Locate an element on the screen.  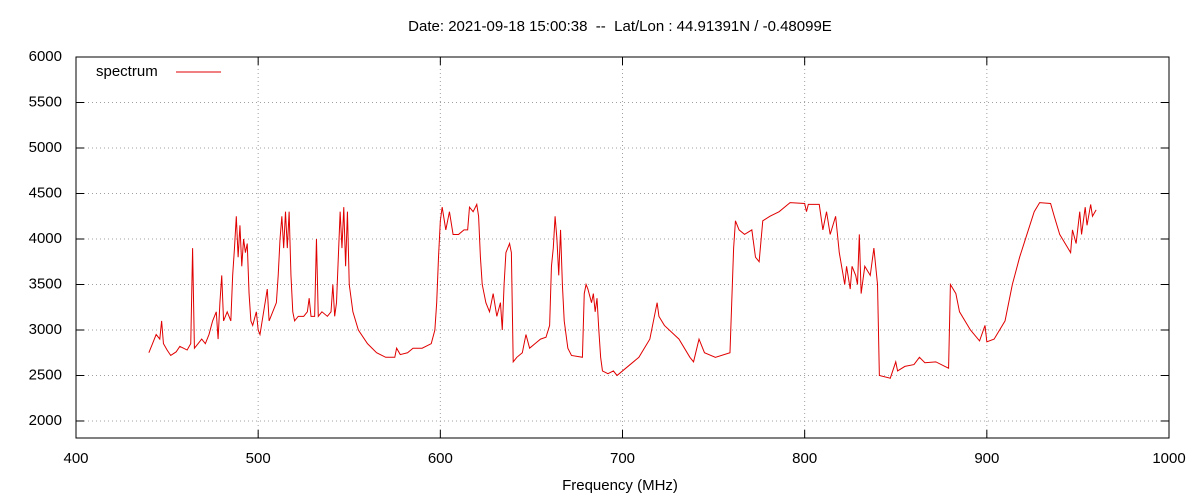
y-tick-label: 2000 is located at coordinates (45, 420).